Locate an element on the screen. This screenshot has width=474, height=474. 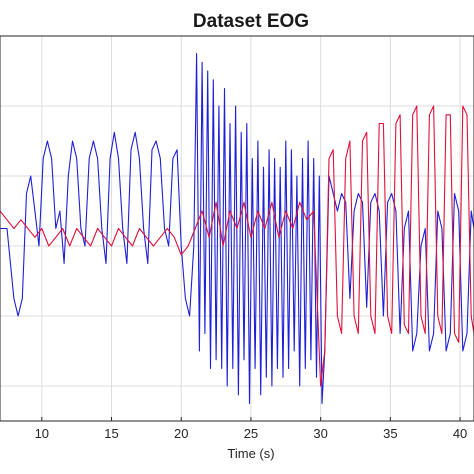
x-tick-label-4: 30 is located at coordinates (320, 433).